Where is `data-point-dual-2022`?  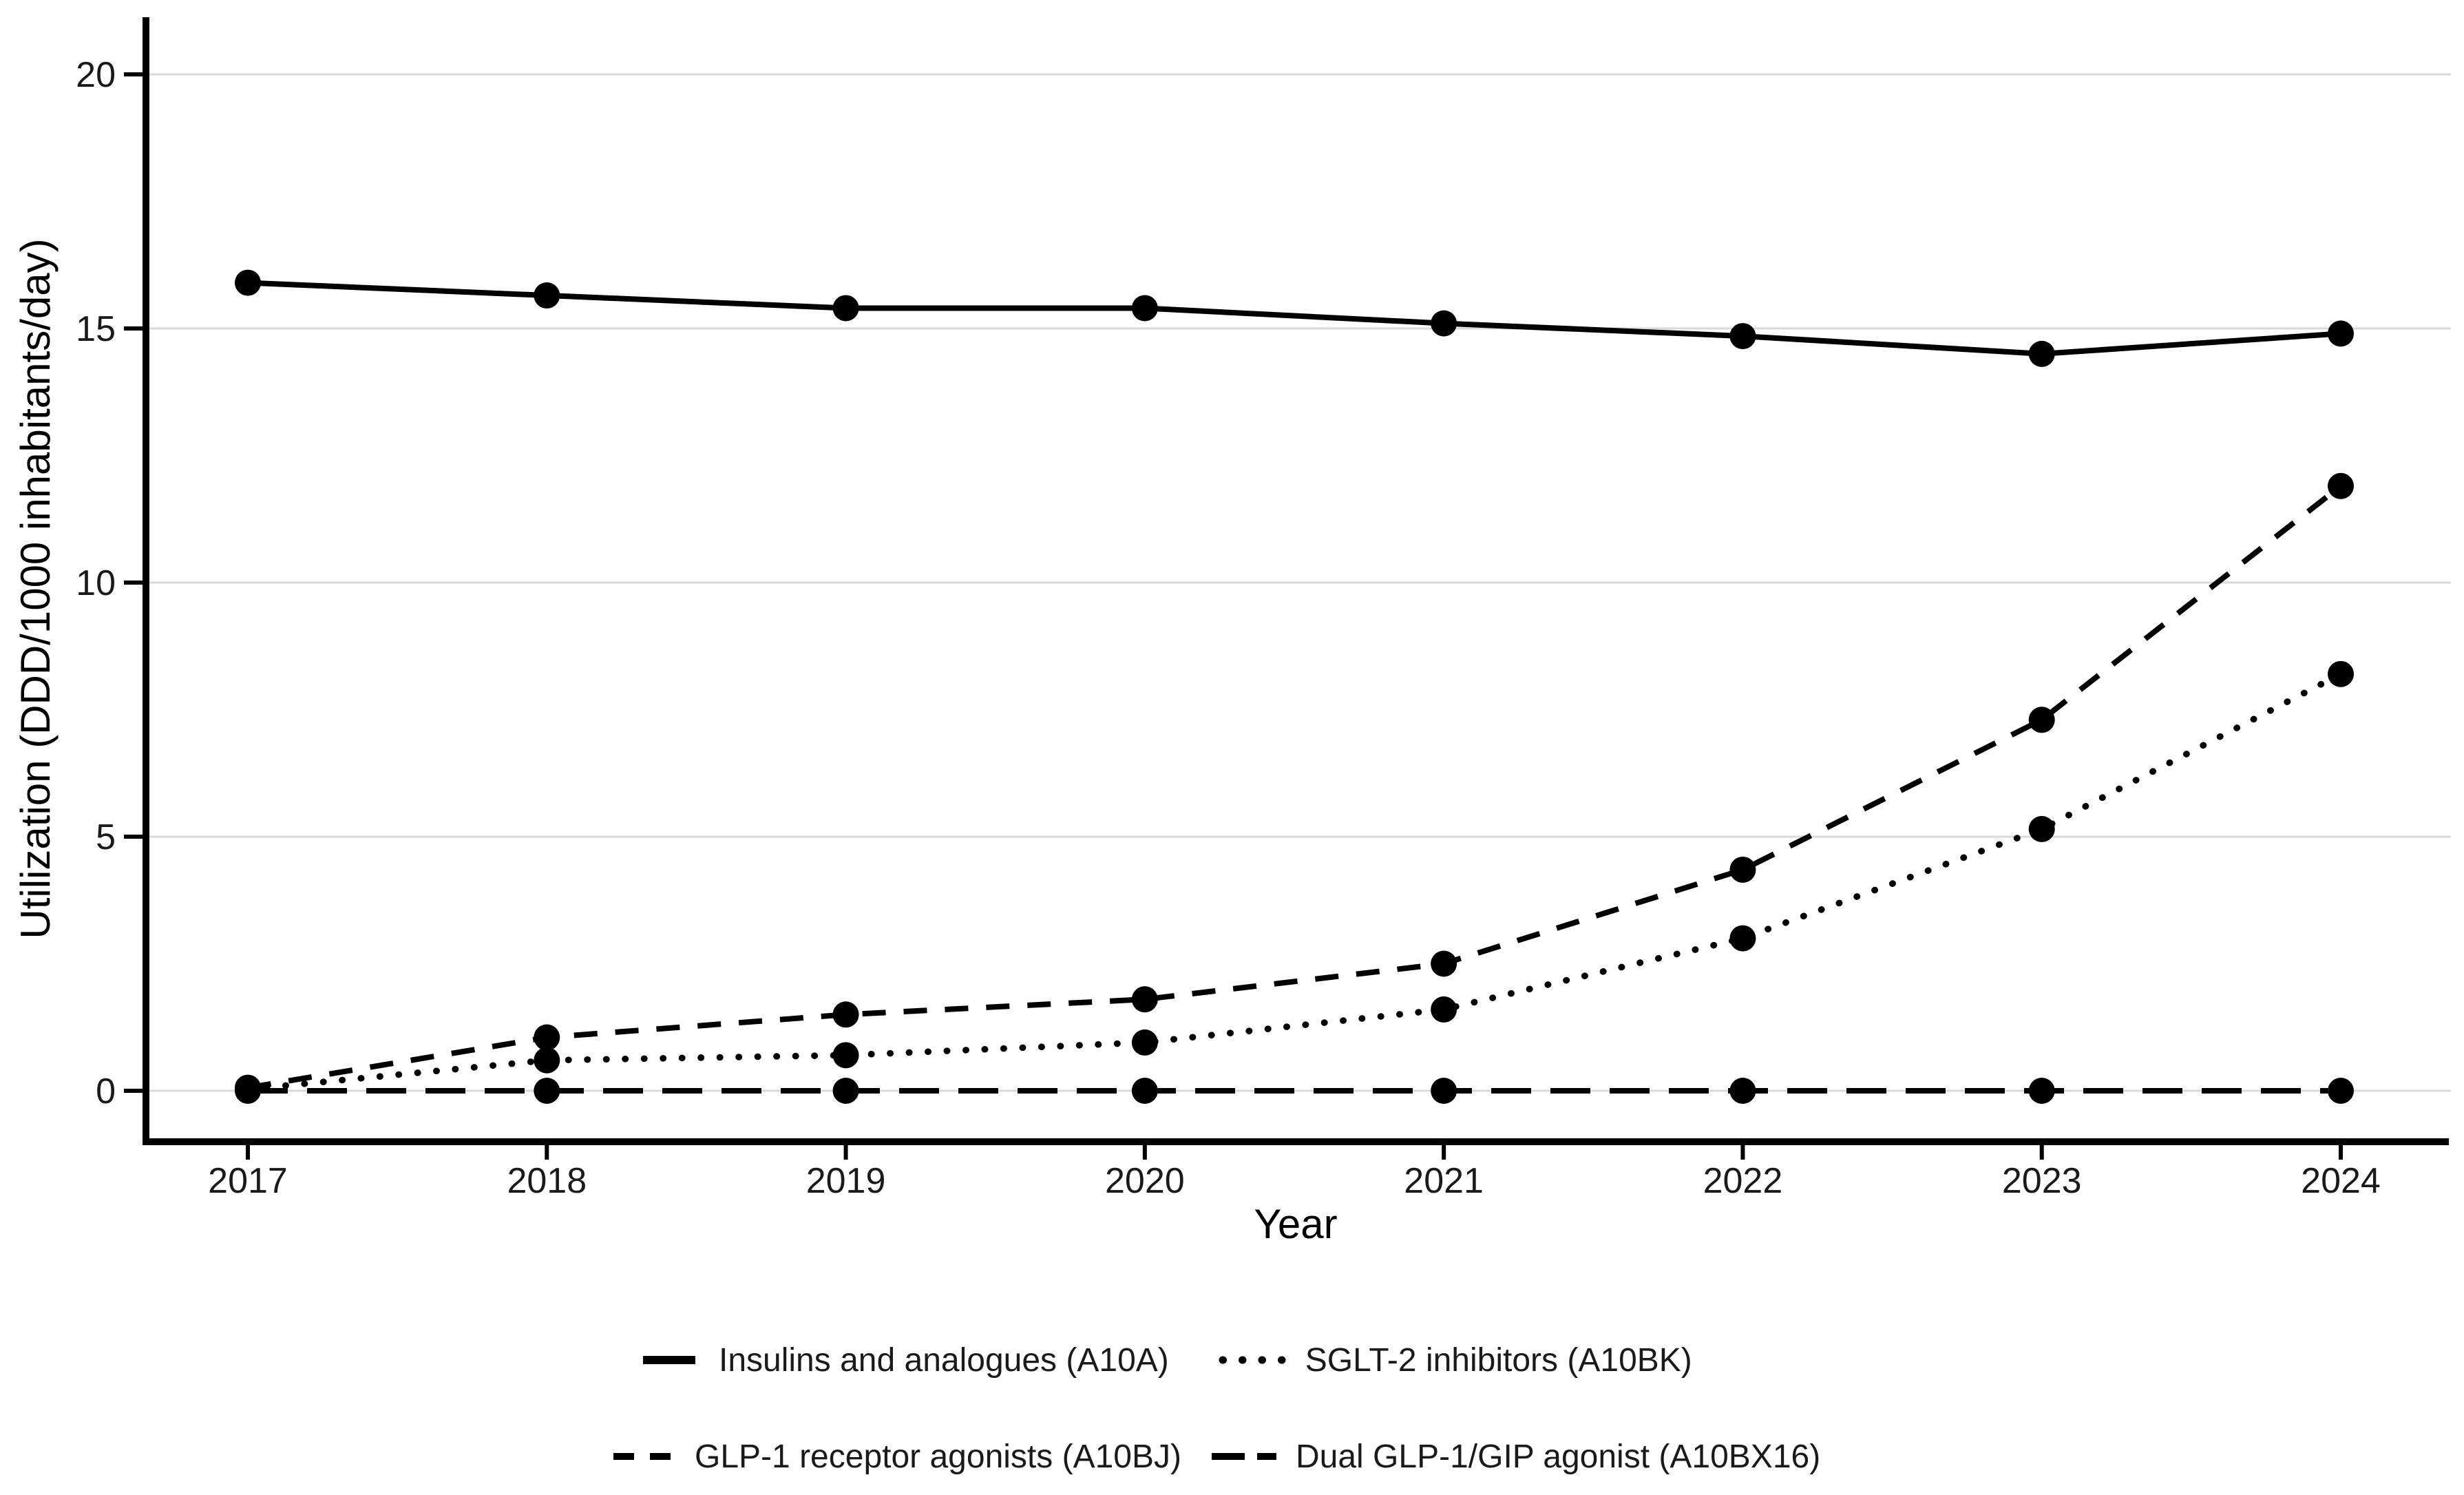 data-point-dual-2022 is located at coordinates (1742, 1091).